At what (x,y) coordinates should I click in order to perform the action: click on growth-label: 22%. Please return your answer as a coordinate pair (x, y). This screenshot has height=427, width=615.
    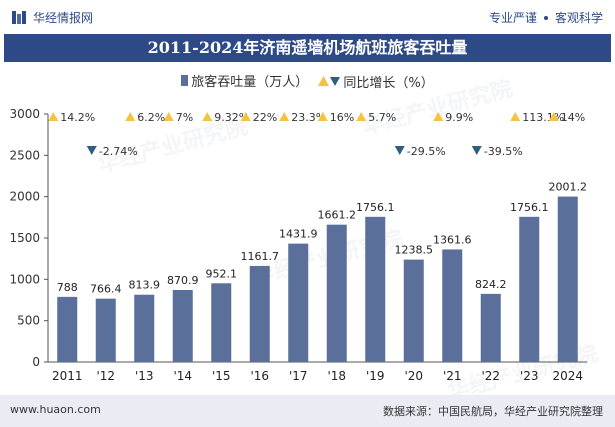
    Looking at the image, I should click on (265, 117).